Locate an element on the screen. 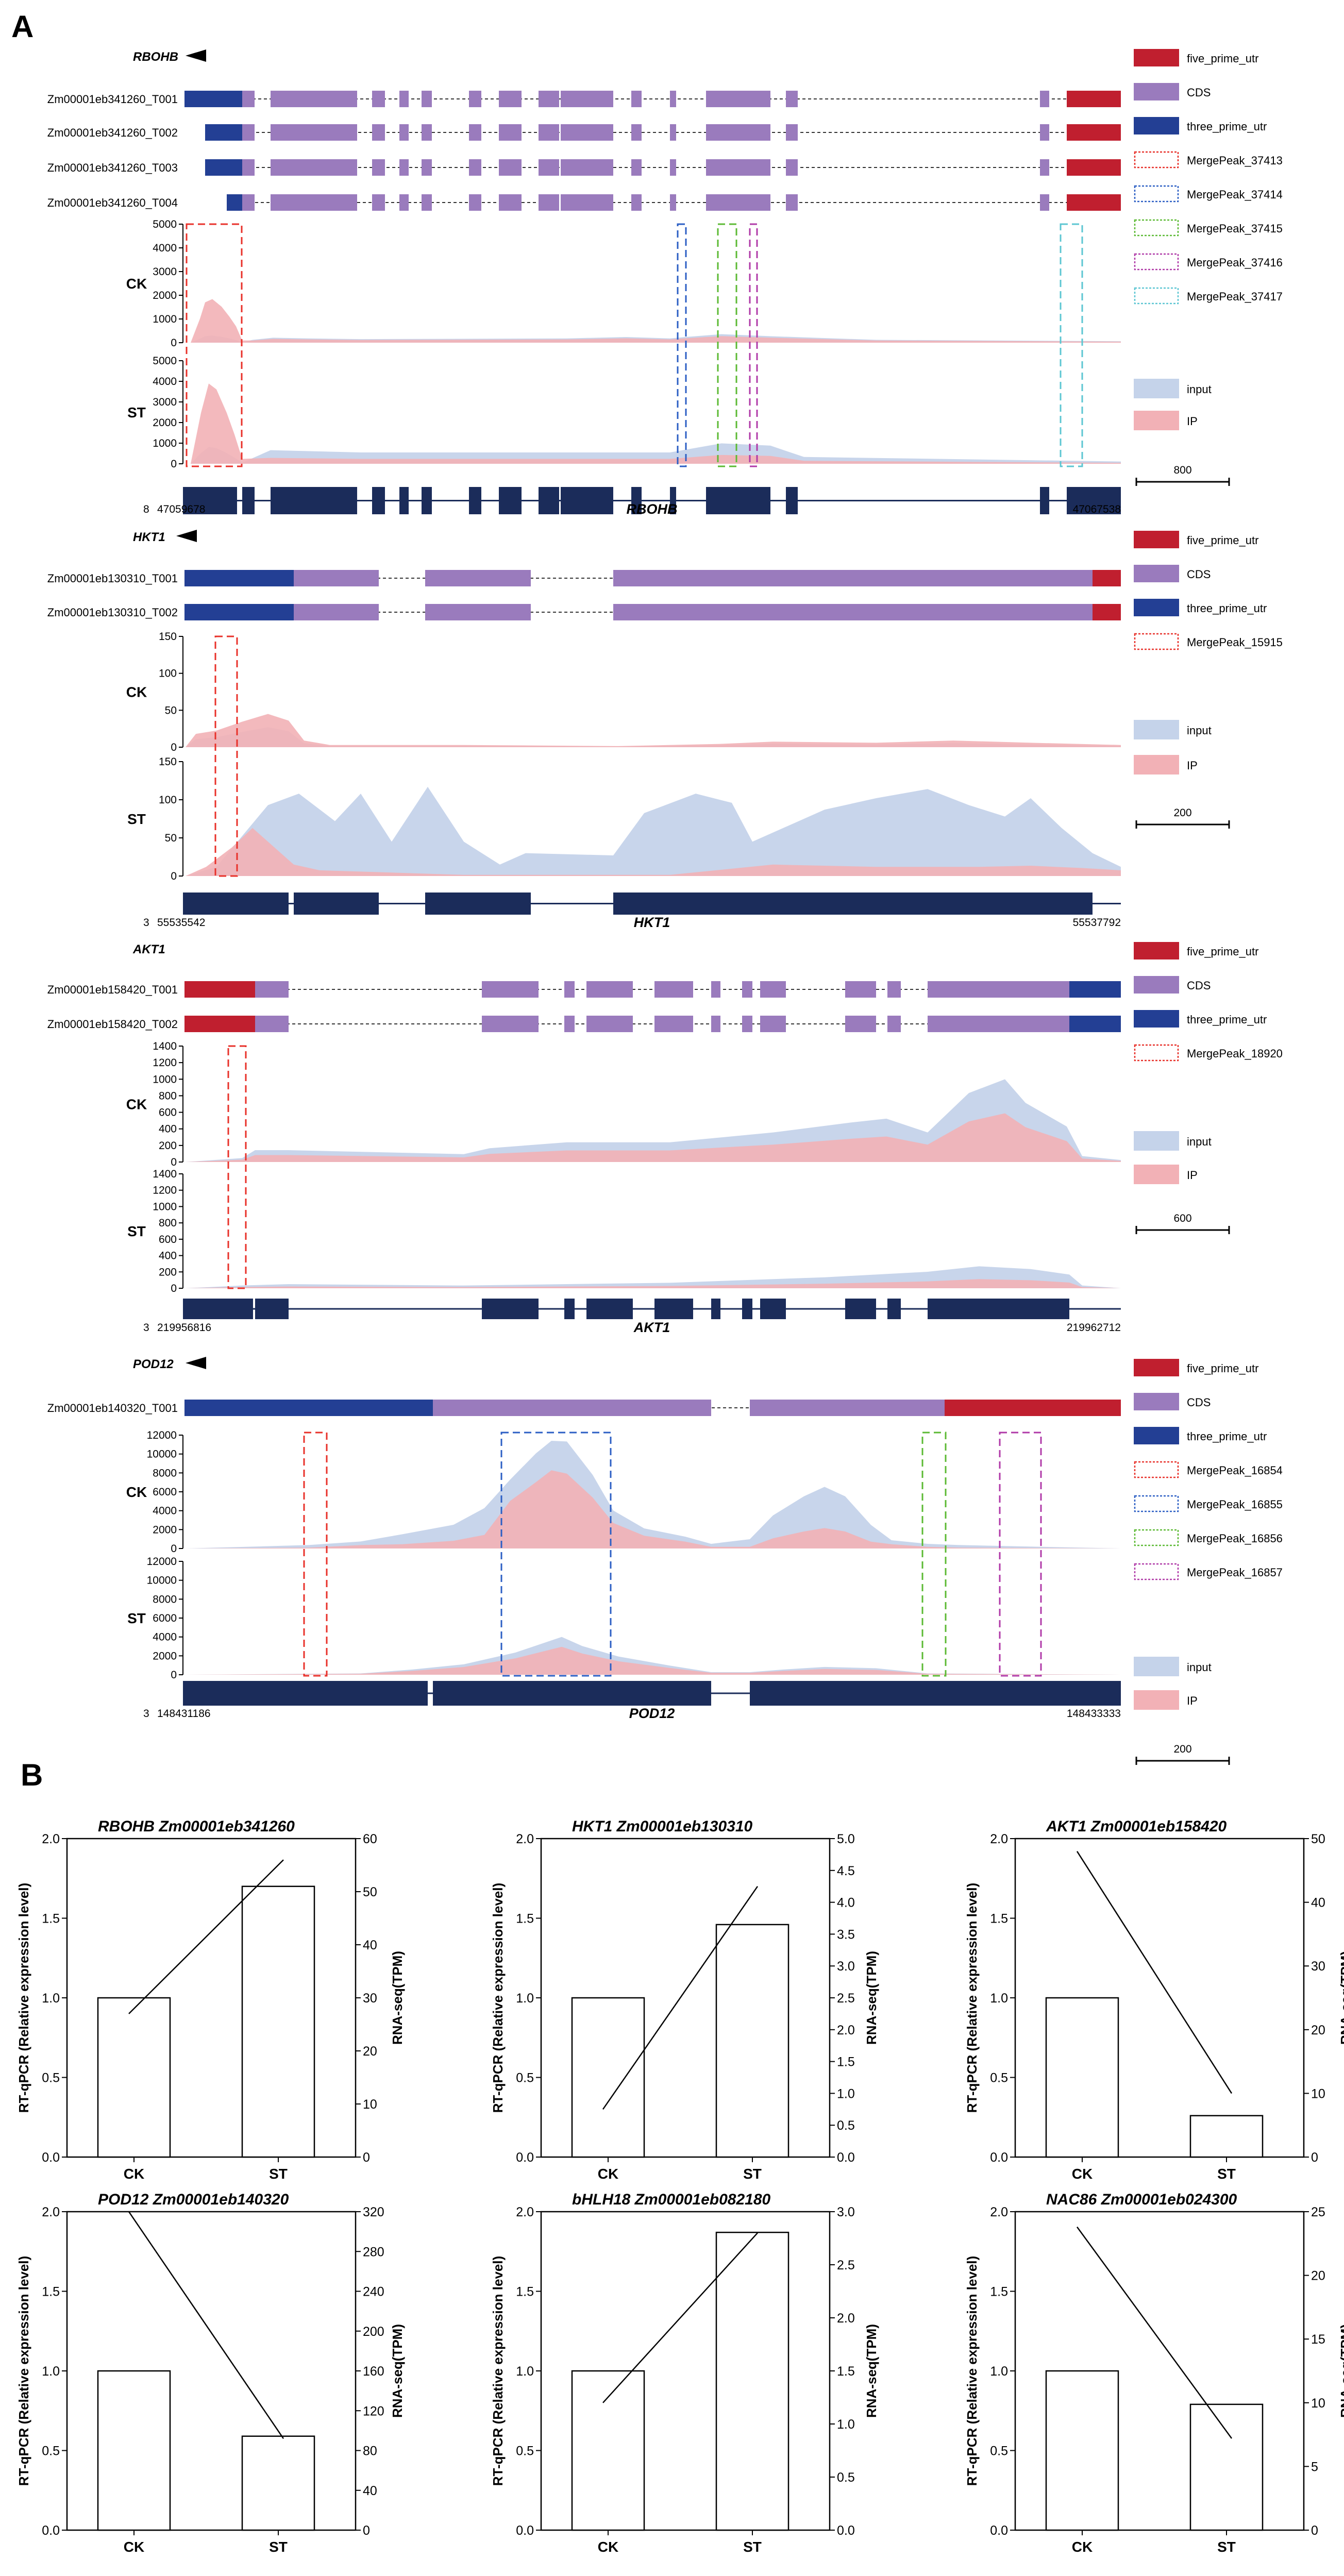 Image resolution: width=1344 pixels, height=2576 pixels. transcript-row: Zm00001eb341260_T003 is located at coordinates (584, 167).